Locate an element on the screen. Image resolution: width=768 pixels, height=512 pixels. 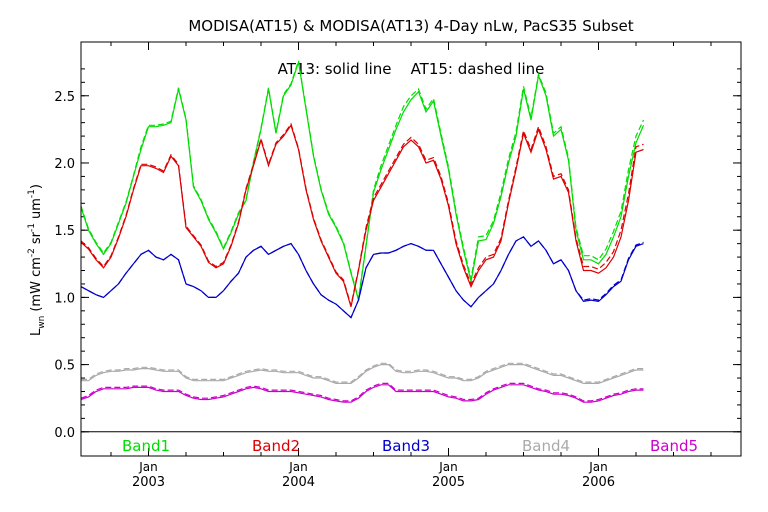
ylabel-mid1: sr is located at coordinates (36, 237).